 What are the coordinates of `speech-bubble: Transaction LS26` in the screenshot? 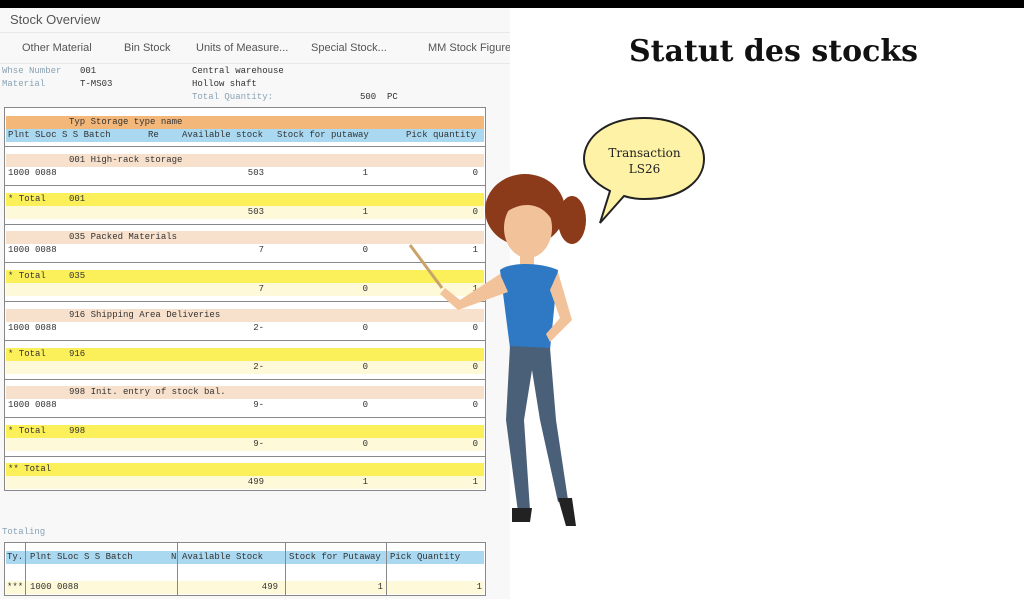 It's located at (644, 175).